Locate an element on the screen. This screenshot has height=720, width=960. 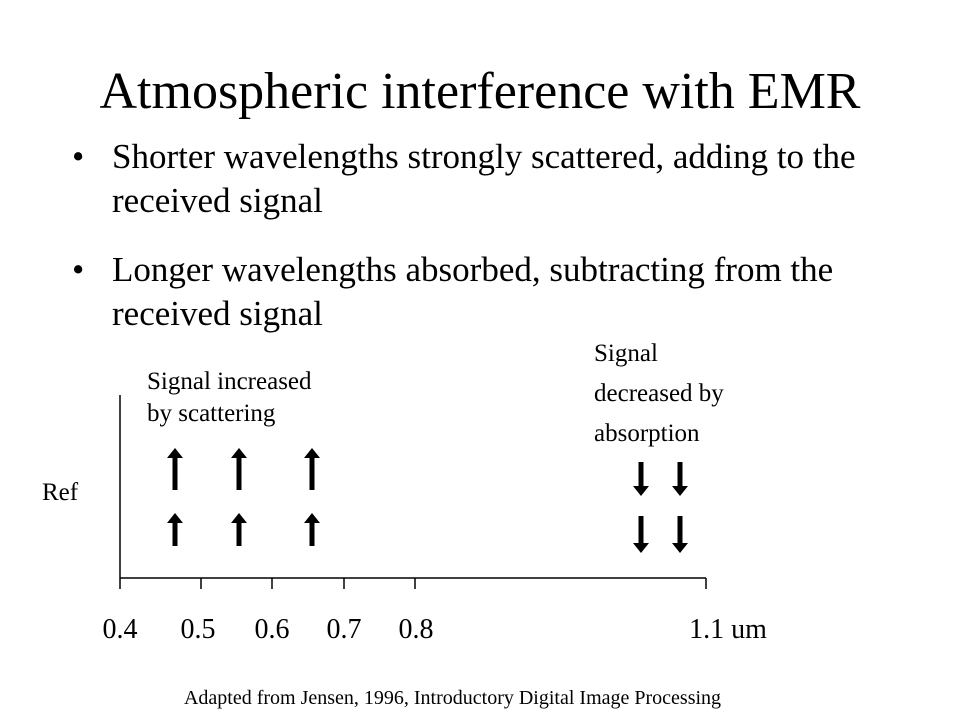
x-axis-tick-labels: 0.4 0.5 0.6 0.7 0.8 1.1 um is located at coordinates (435, 629).